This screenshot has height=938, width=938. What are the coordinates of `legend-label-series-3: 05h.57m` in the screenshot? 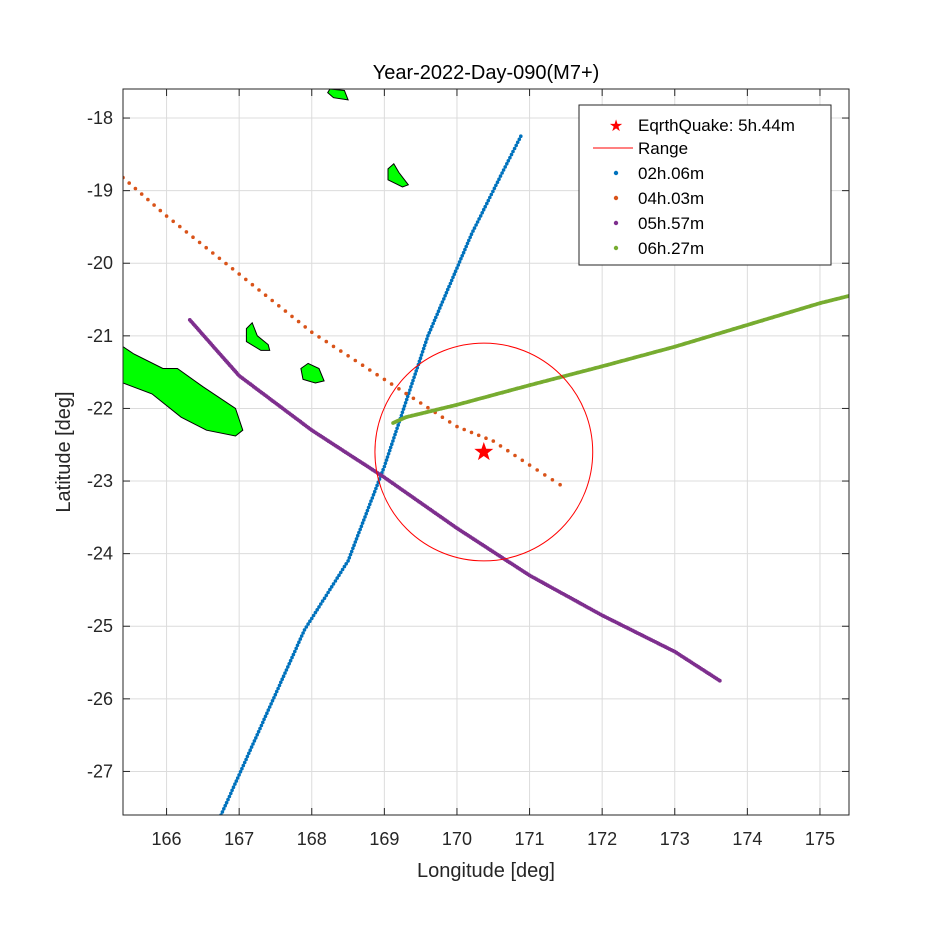 It's located at (671, 223).